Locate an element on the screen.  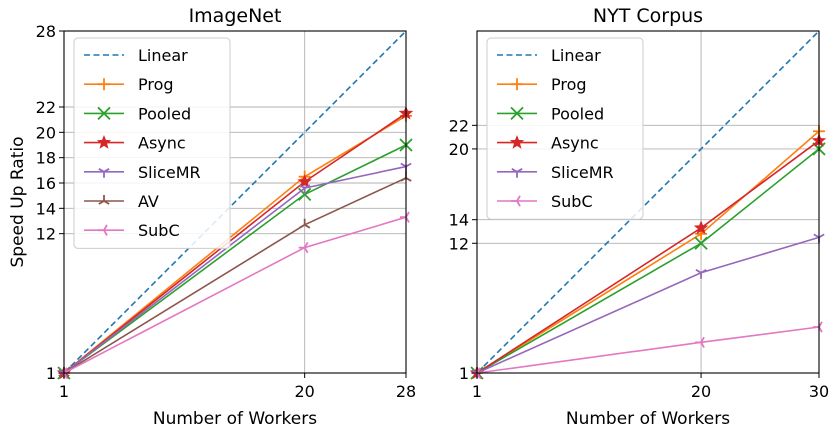
y-tick-label: 28 is located at coordinates (46, 31).